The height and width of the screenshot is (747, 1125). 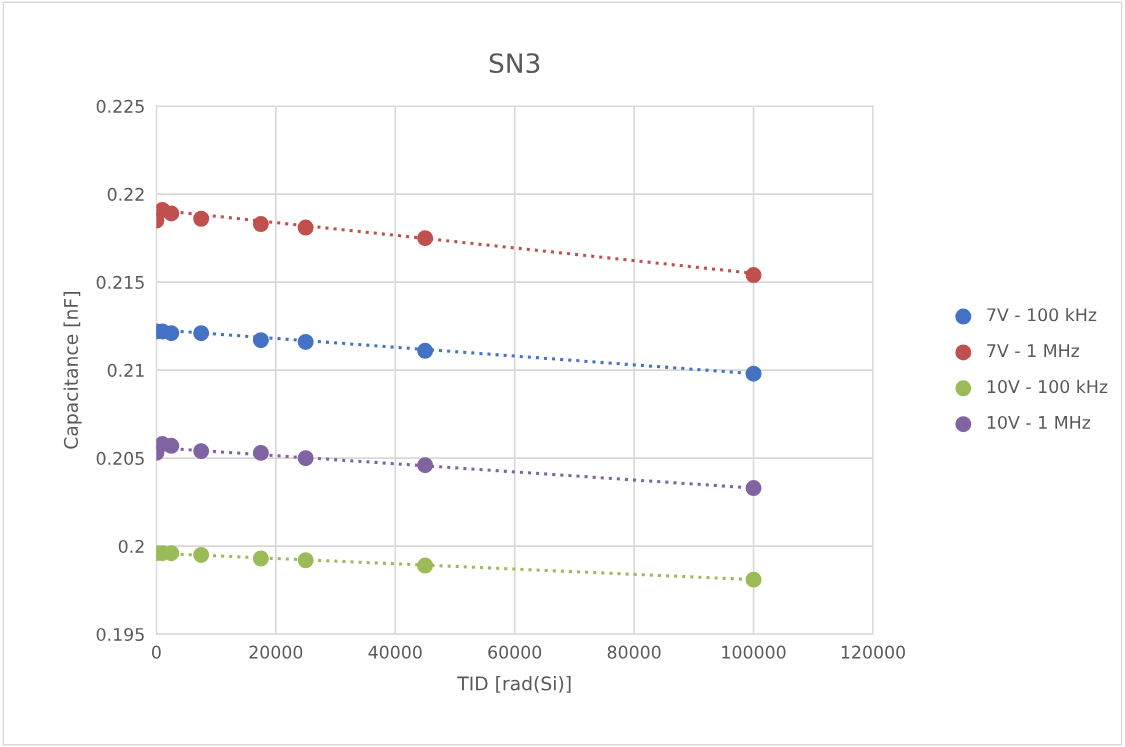 I want to click on y-tick-label: 0.22, so click(x=125, y=194).